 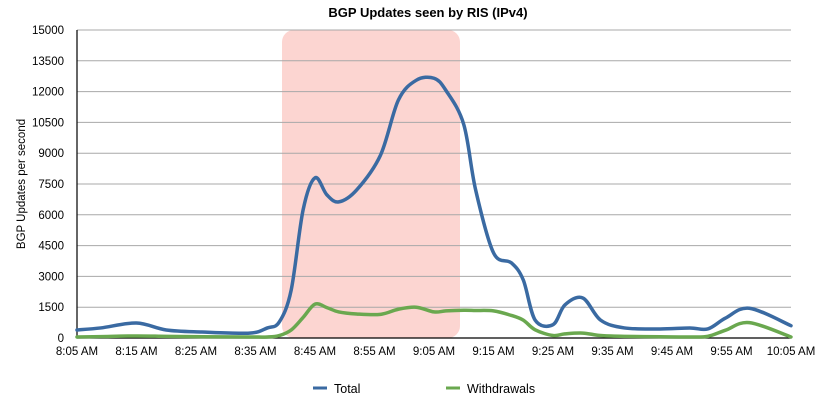 I want to click on legend-total-label: Total, so click(x=347, y=389).